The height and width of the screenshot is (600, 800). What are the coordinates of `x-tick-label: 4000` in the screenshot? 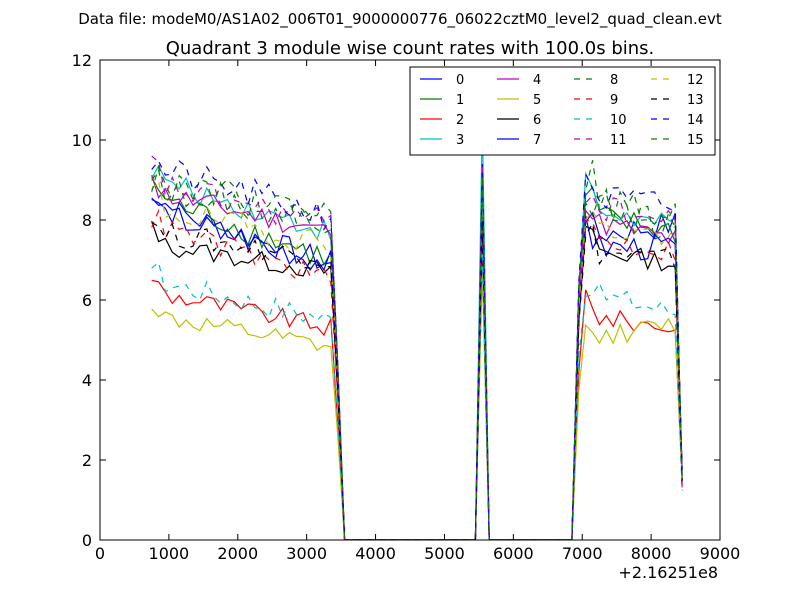 It's located at (375, 553).